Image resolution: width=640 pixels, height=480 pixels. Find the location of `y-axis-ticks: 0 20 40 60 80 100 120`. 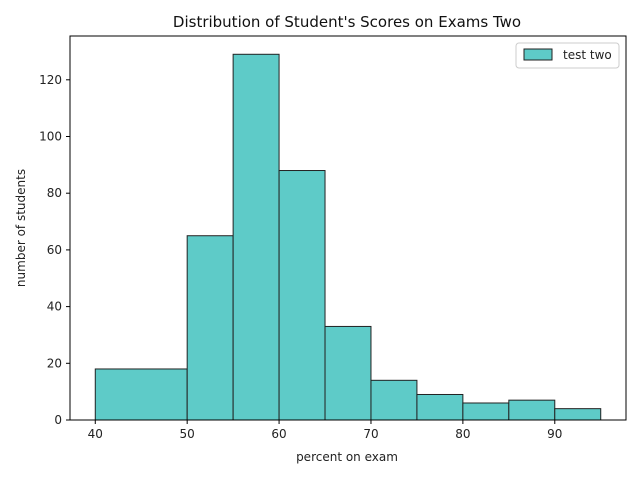

y-axis-ticks: 0 20 40 60 80 100 120 is located at coordinates (54, 250).